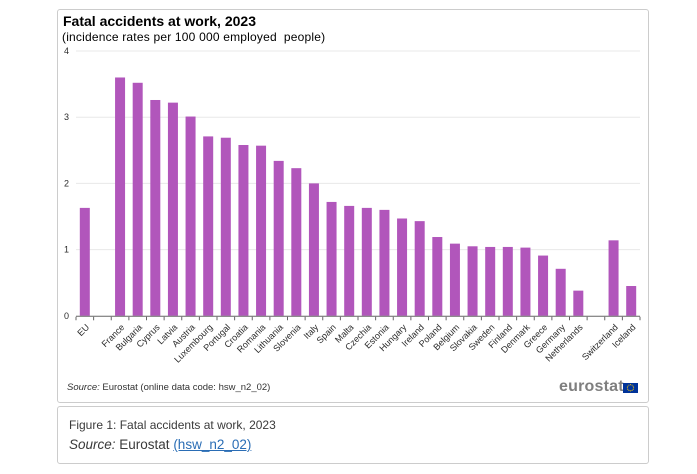 This screenshot has width=697, height=474. Describe the element at coordinates (66, 51) in the screenshot. I see `svg-text: 4` at that location.